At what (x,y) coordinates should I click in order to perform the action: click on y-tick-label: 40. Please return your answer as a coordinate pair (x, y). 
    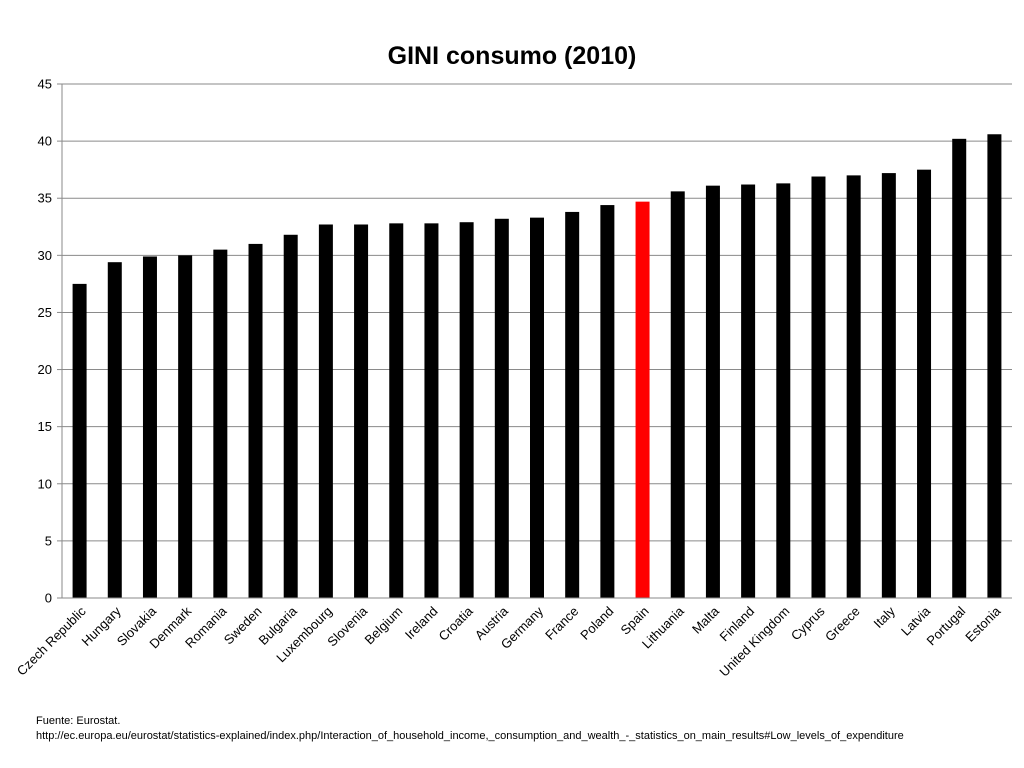
    Looking at the image, I should click on (45, 141).